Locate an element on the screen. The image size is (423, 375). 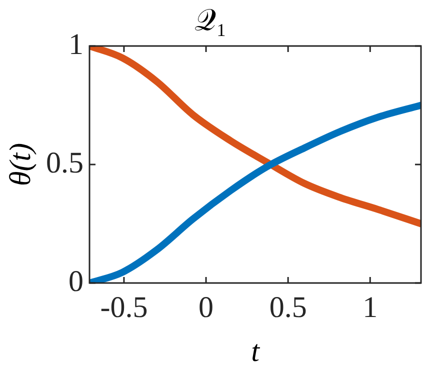
x-tick-label: -0.5 is located at coordinates (124, 307).